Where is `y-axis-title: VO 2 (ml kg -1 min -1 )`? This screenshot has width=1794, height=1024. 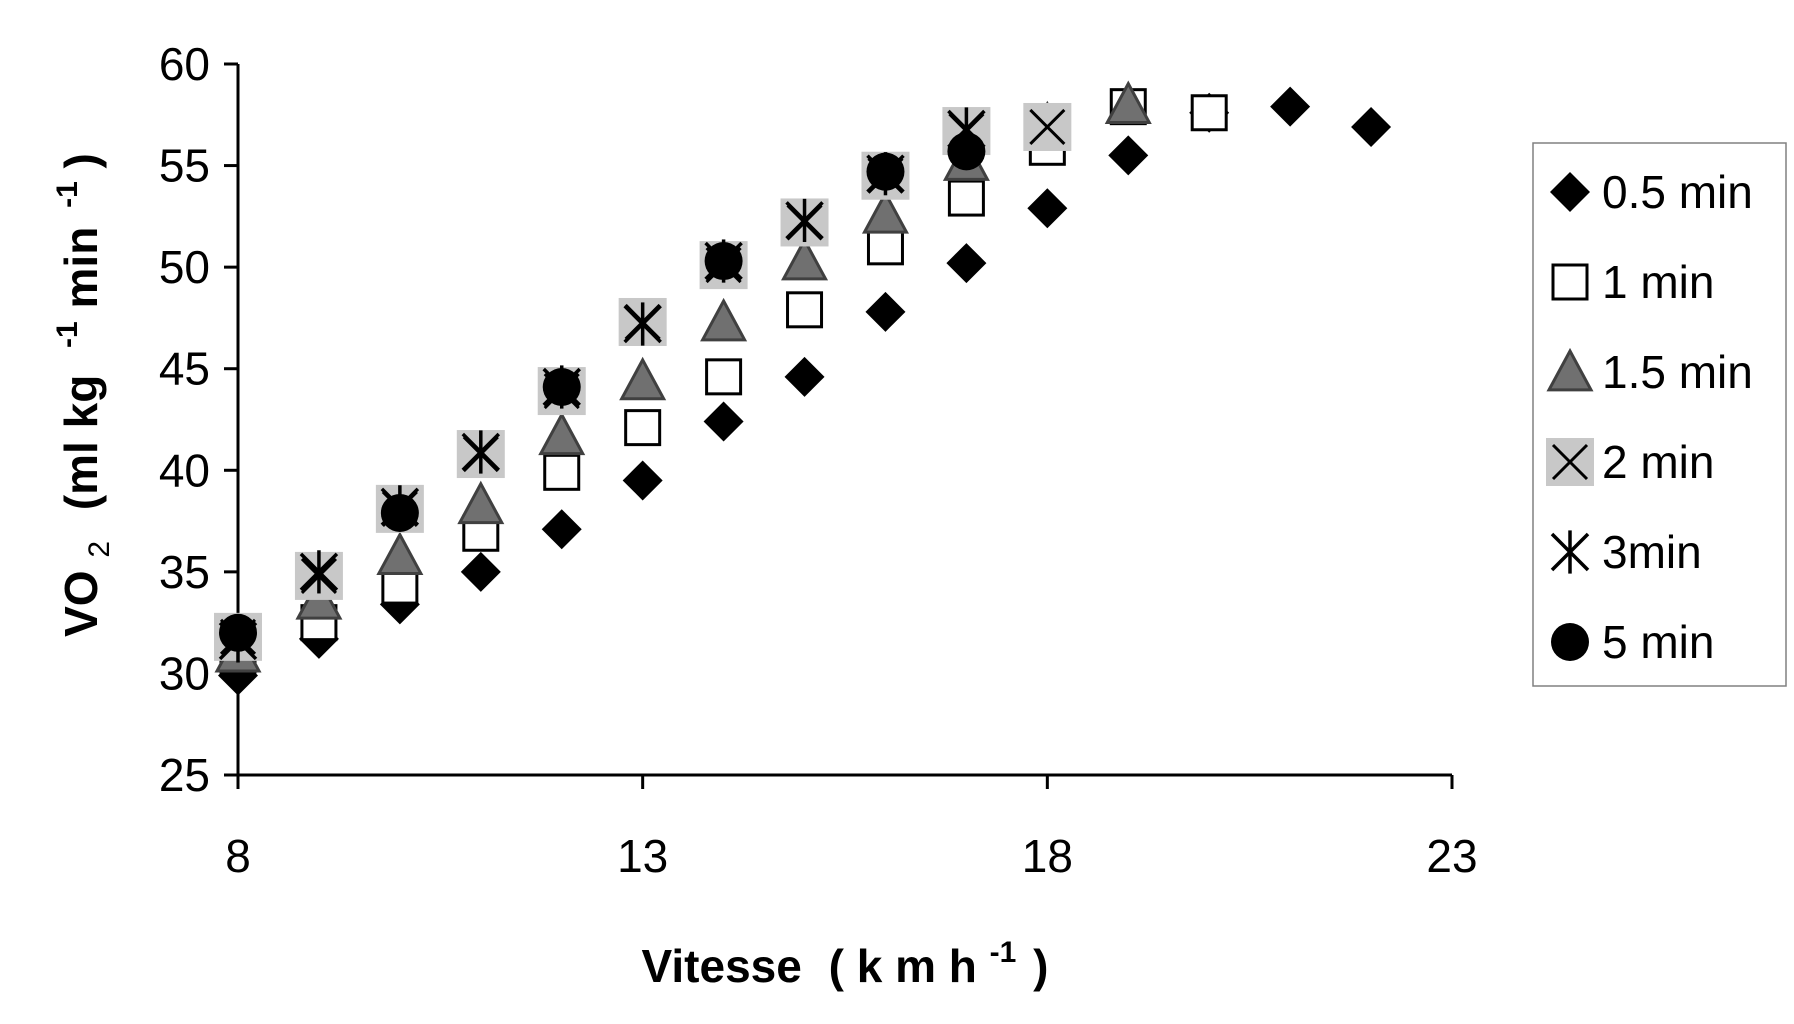
y-axis-title: VO 2 (ml kg -1 min -1 ) is located at coordinates (77, 395).